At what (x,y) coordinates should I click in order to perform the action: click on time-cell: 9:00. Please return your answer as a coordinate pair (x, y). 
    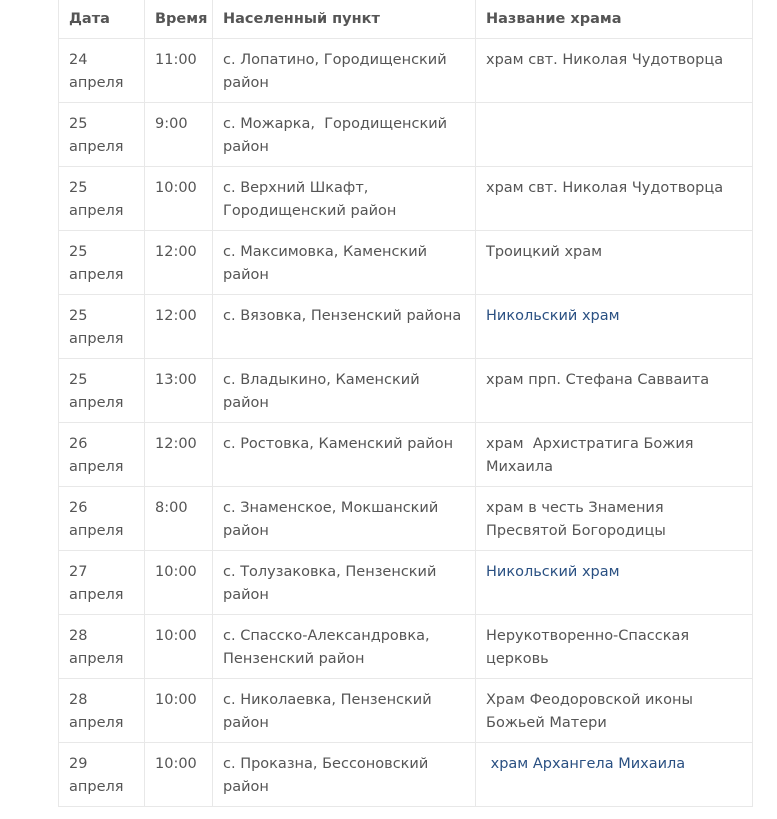
    Looking at the image, I should click on (178, 134).